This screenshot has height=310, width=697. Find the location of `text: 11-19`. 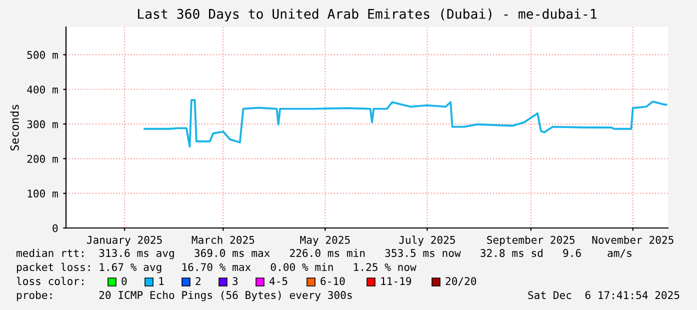

text: 11-19 is located at coordinates (396, 281).